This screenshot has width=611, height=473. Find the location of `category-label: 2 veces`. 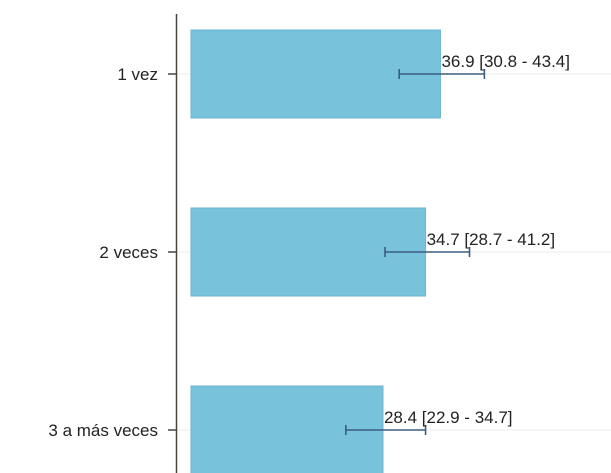

category-label: 2 veces is located at coordinates (128, 252).